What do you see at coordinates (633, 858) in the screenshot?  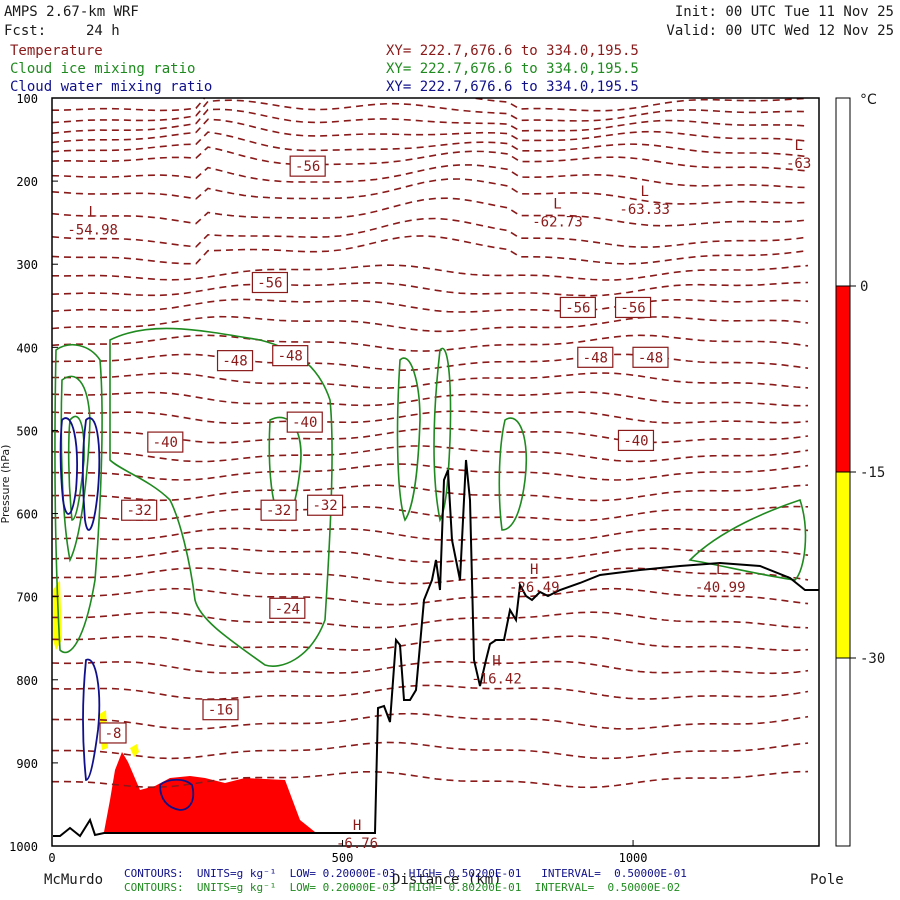 I see `x-tick-label: 1000` at bounding box center [633, 858].